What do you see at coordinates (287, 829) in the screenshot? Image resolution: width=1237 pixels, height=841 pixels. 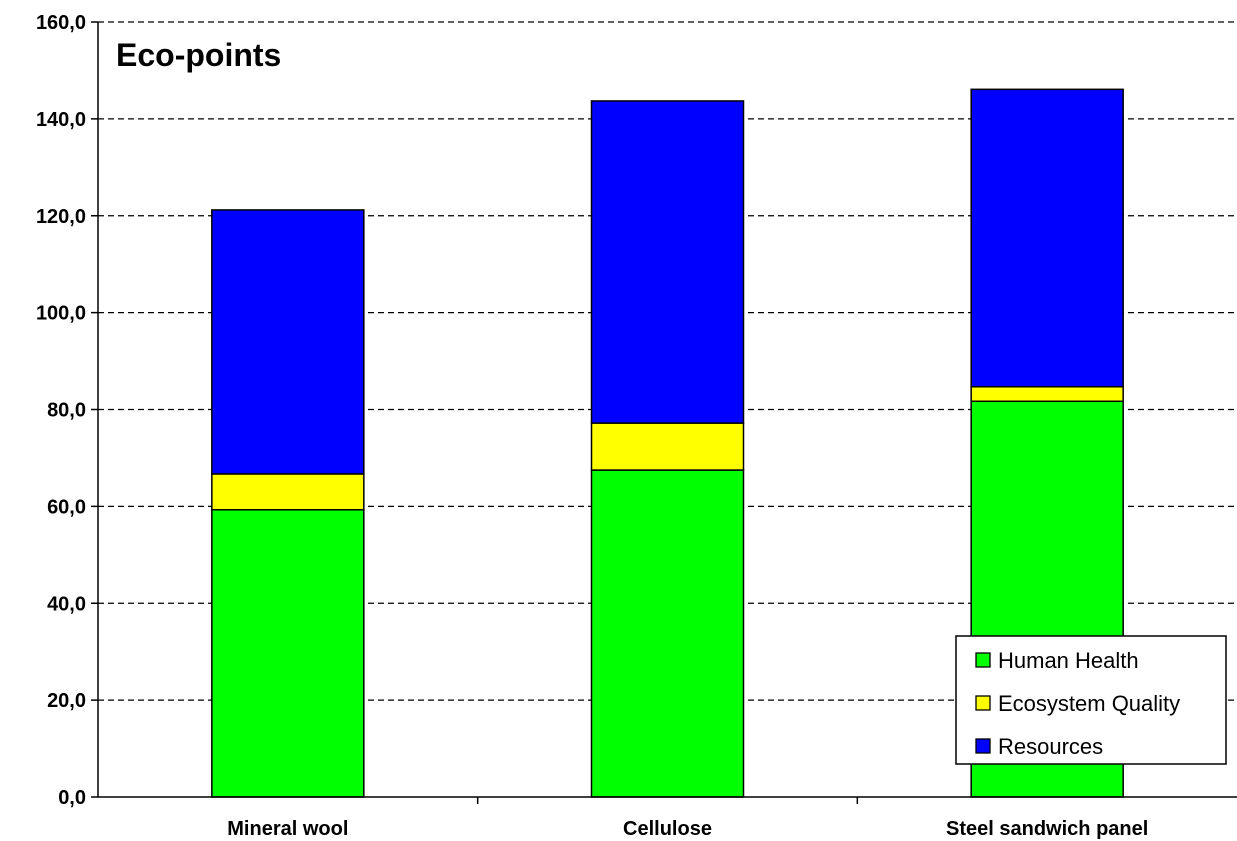 I see `category-label: Mineral wool` at bounding box center [287, 829].